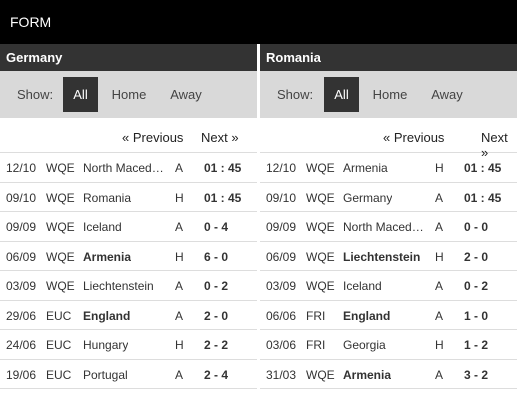 The height and width of the screenshot is (401, 517). What do you see at coordinates (106, 345) in the screenshot?
I see `match-opponent: Hungary` at bounding box center [106, 345].